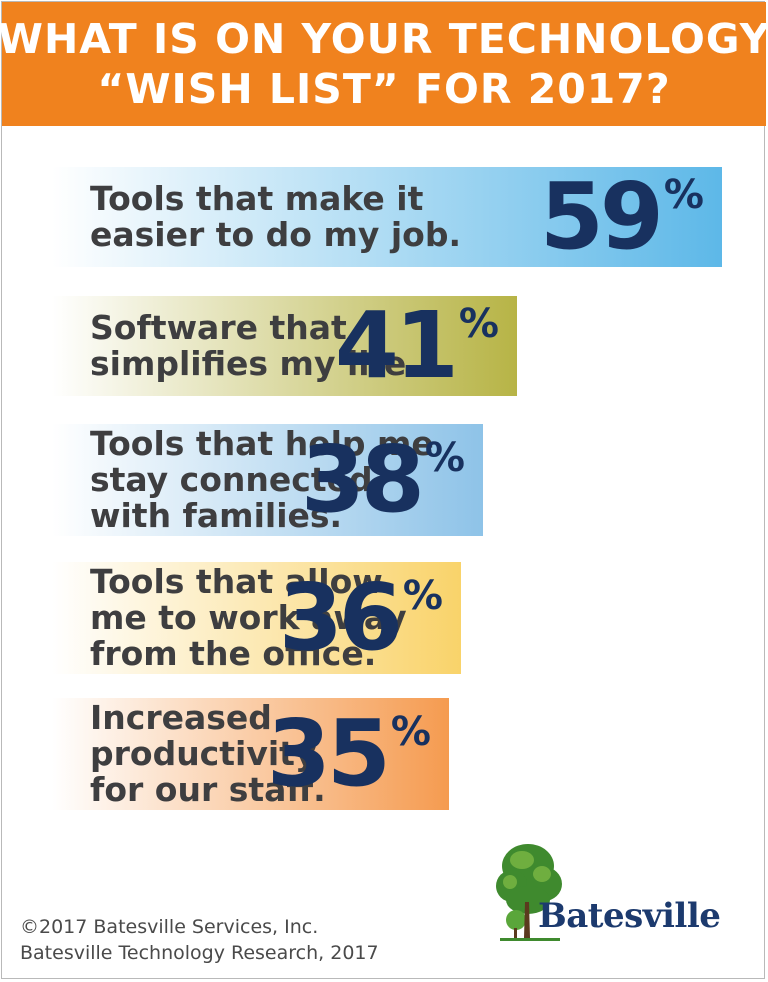 The width and height of the screenshot is (768, 982). I want to click on bar-5: Increased productivity for our staff. 35%, so click(250, 754).